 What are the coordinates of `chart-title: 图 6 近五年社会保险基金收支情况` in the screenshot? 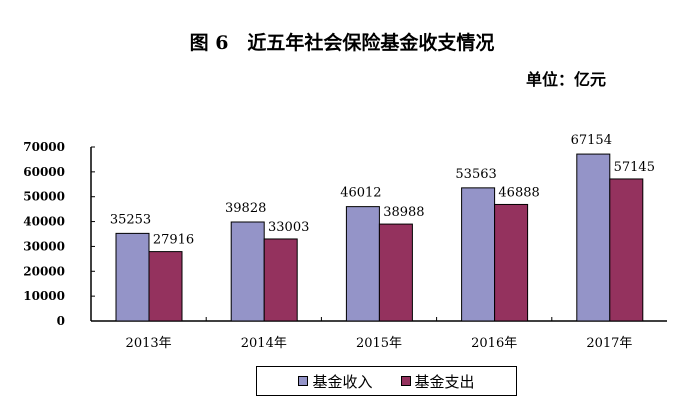 It's located at (342, 43).